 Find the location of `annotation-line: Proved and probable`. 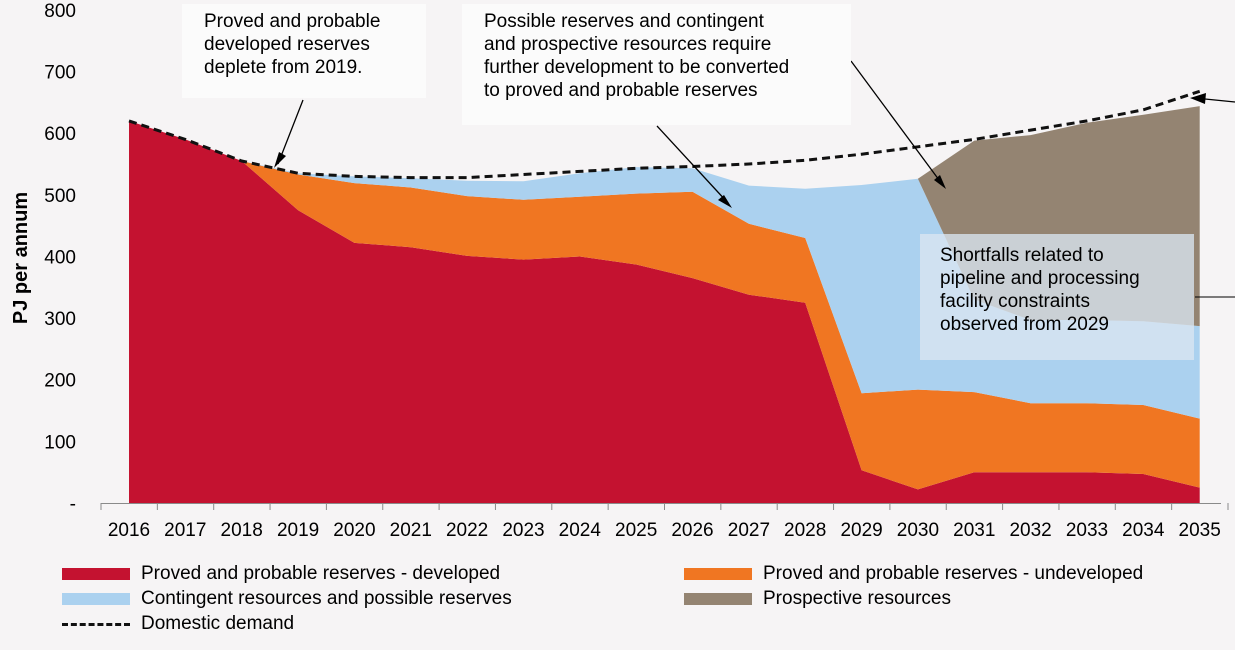

annotation-line: Proved and probable is located at coordinates (292, 21).